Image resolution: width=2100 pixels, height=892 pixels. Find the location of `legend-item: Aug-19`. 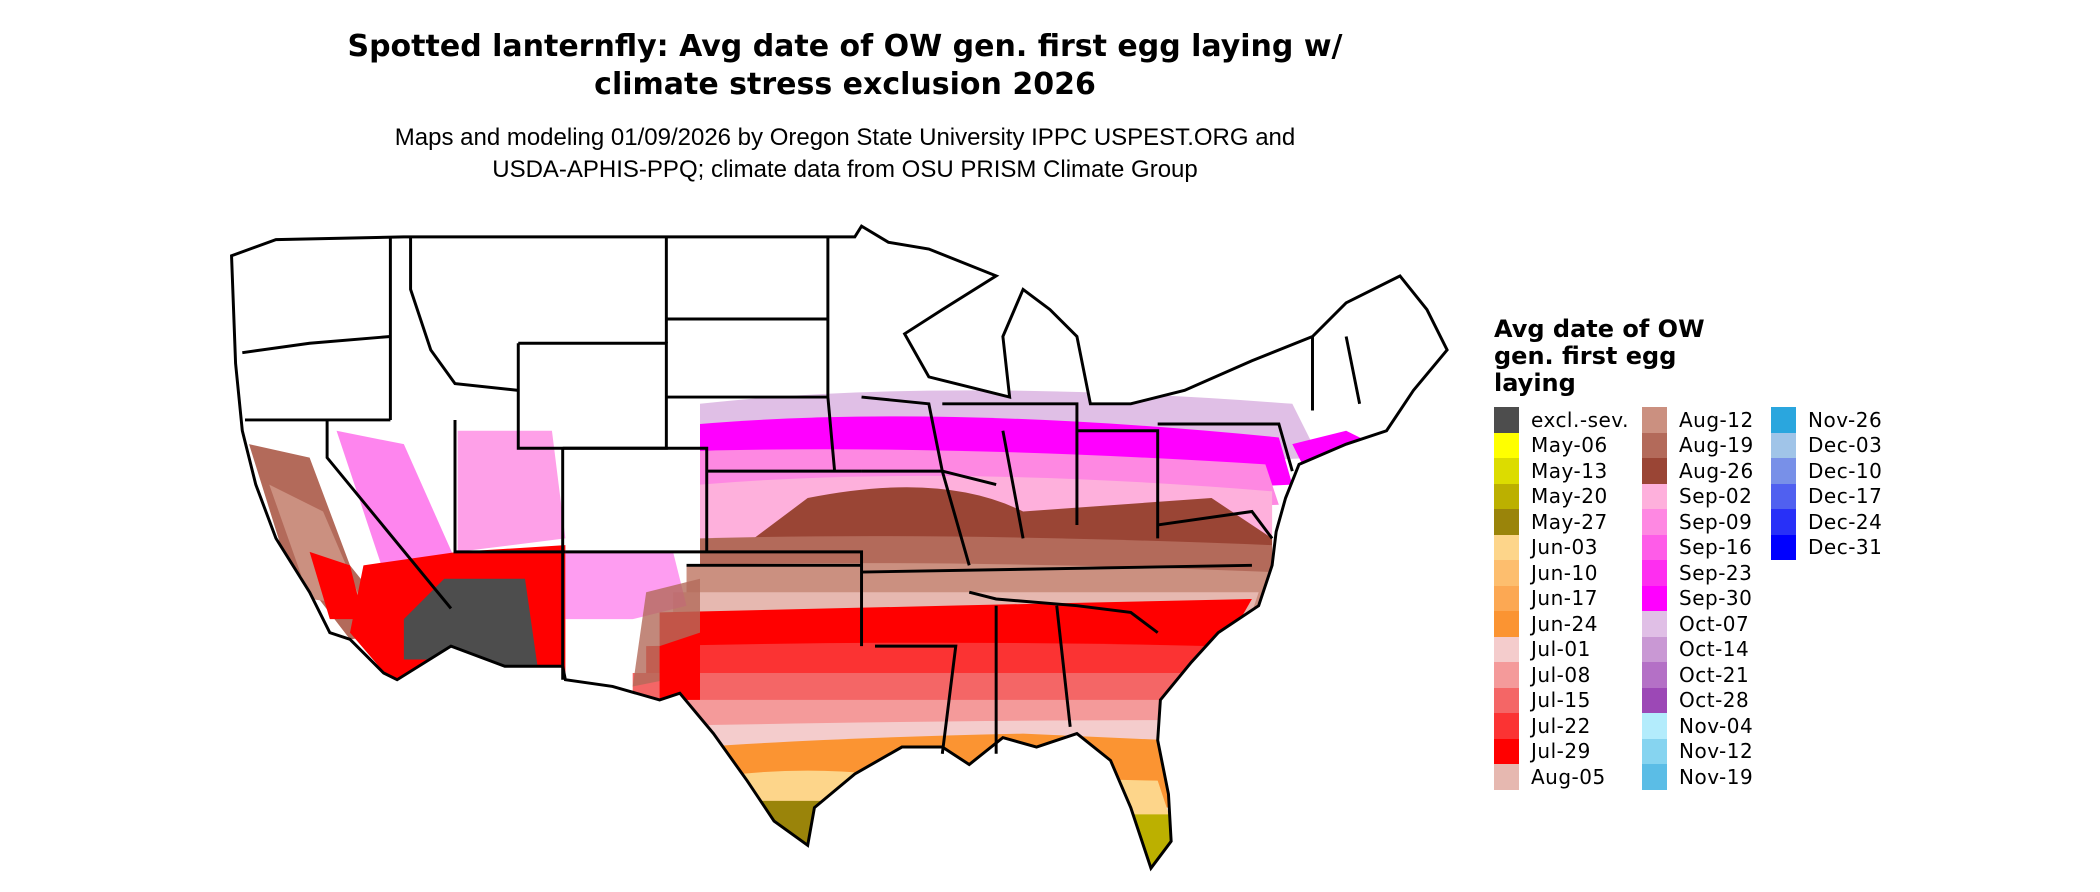

legend-item: Aug-19 is located at coordinates (1698, 445).